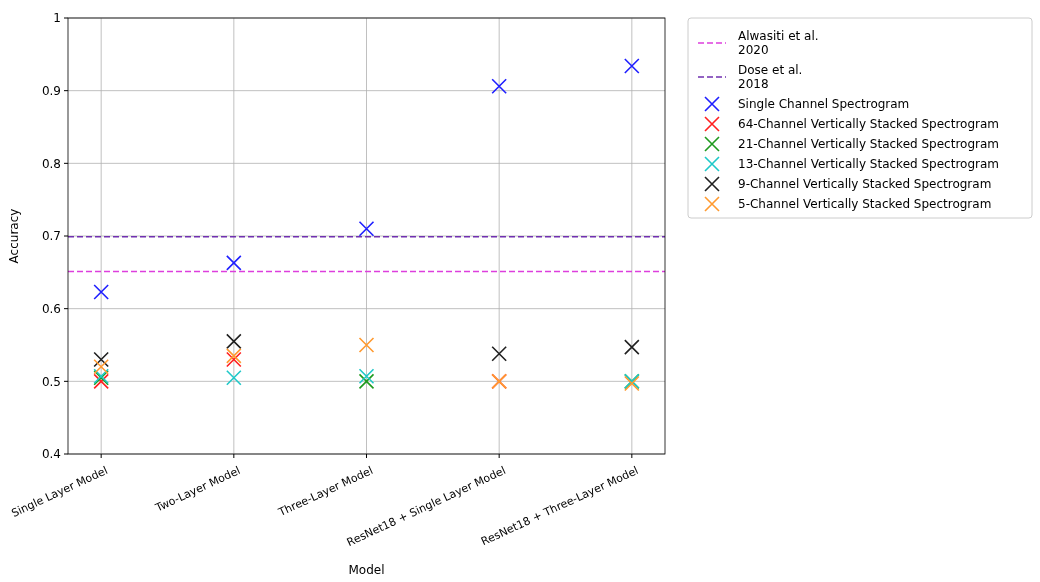 The height and width of the screenshot is (582, 1040). I want to click on legend-label: 5-Channel Vertically Stacked Spectrogram, so click(865, 204).